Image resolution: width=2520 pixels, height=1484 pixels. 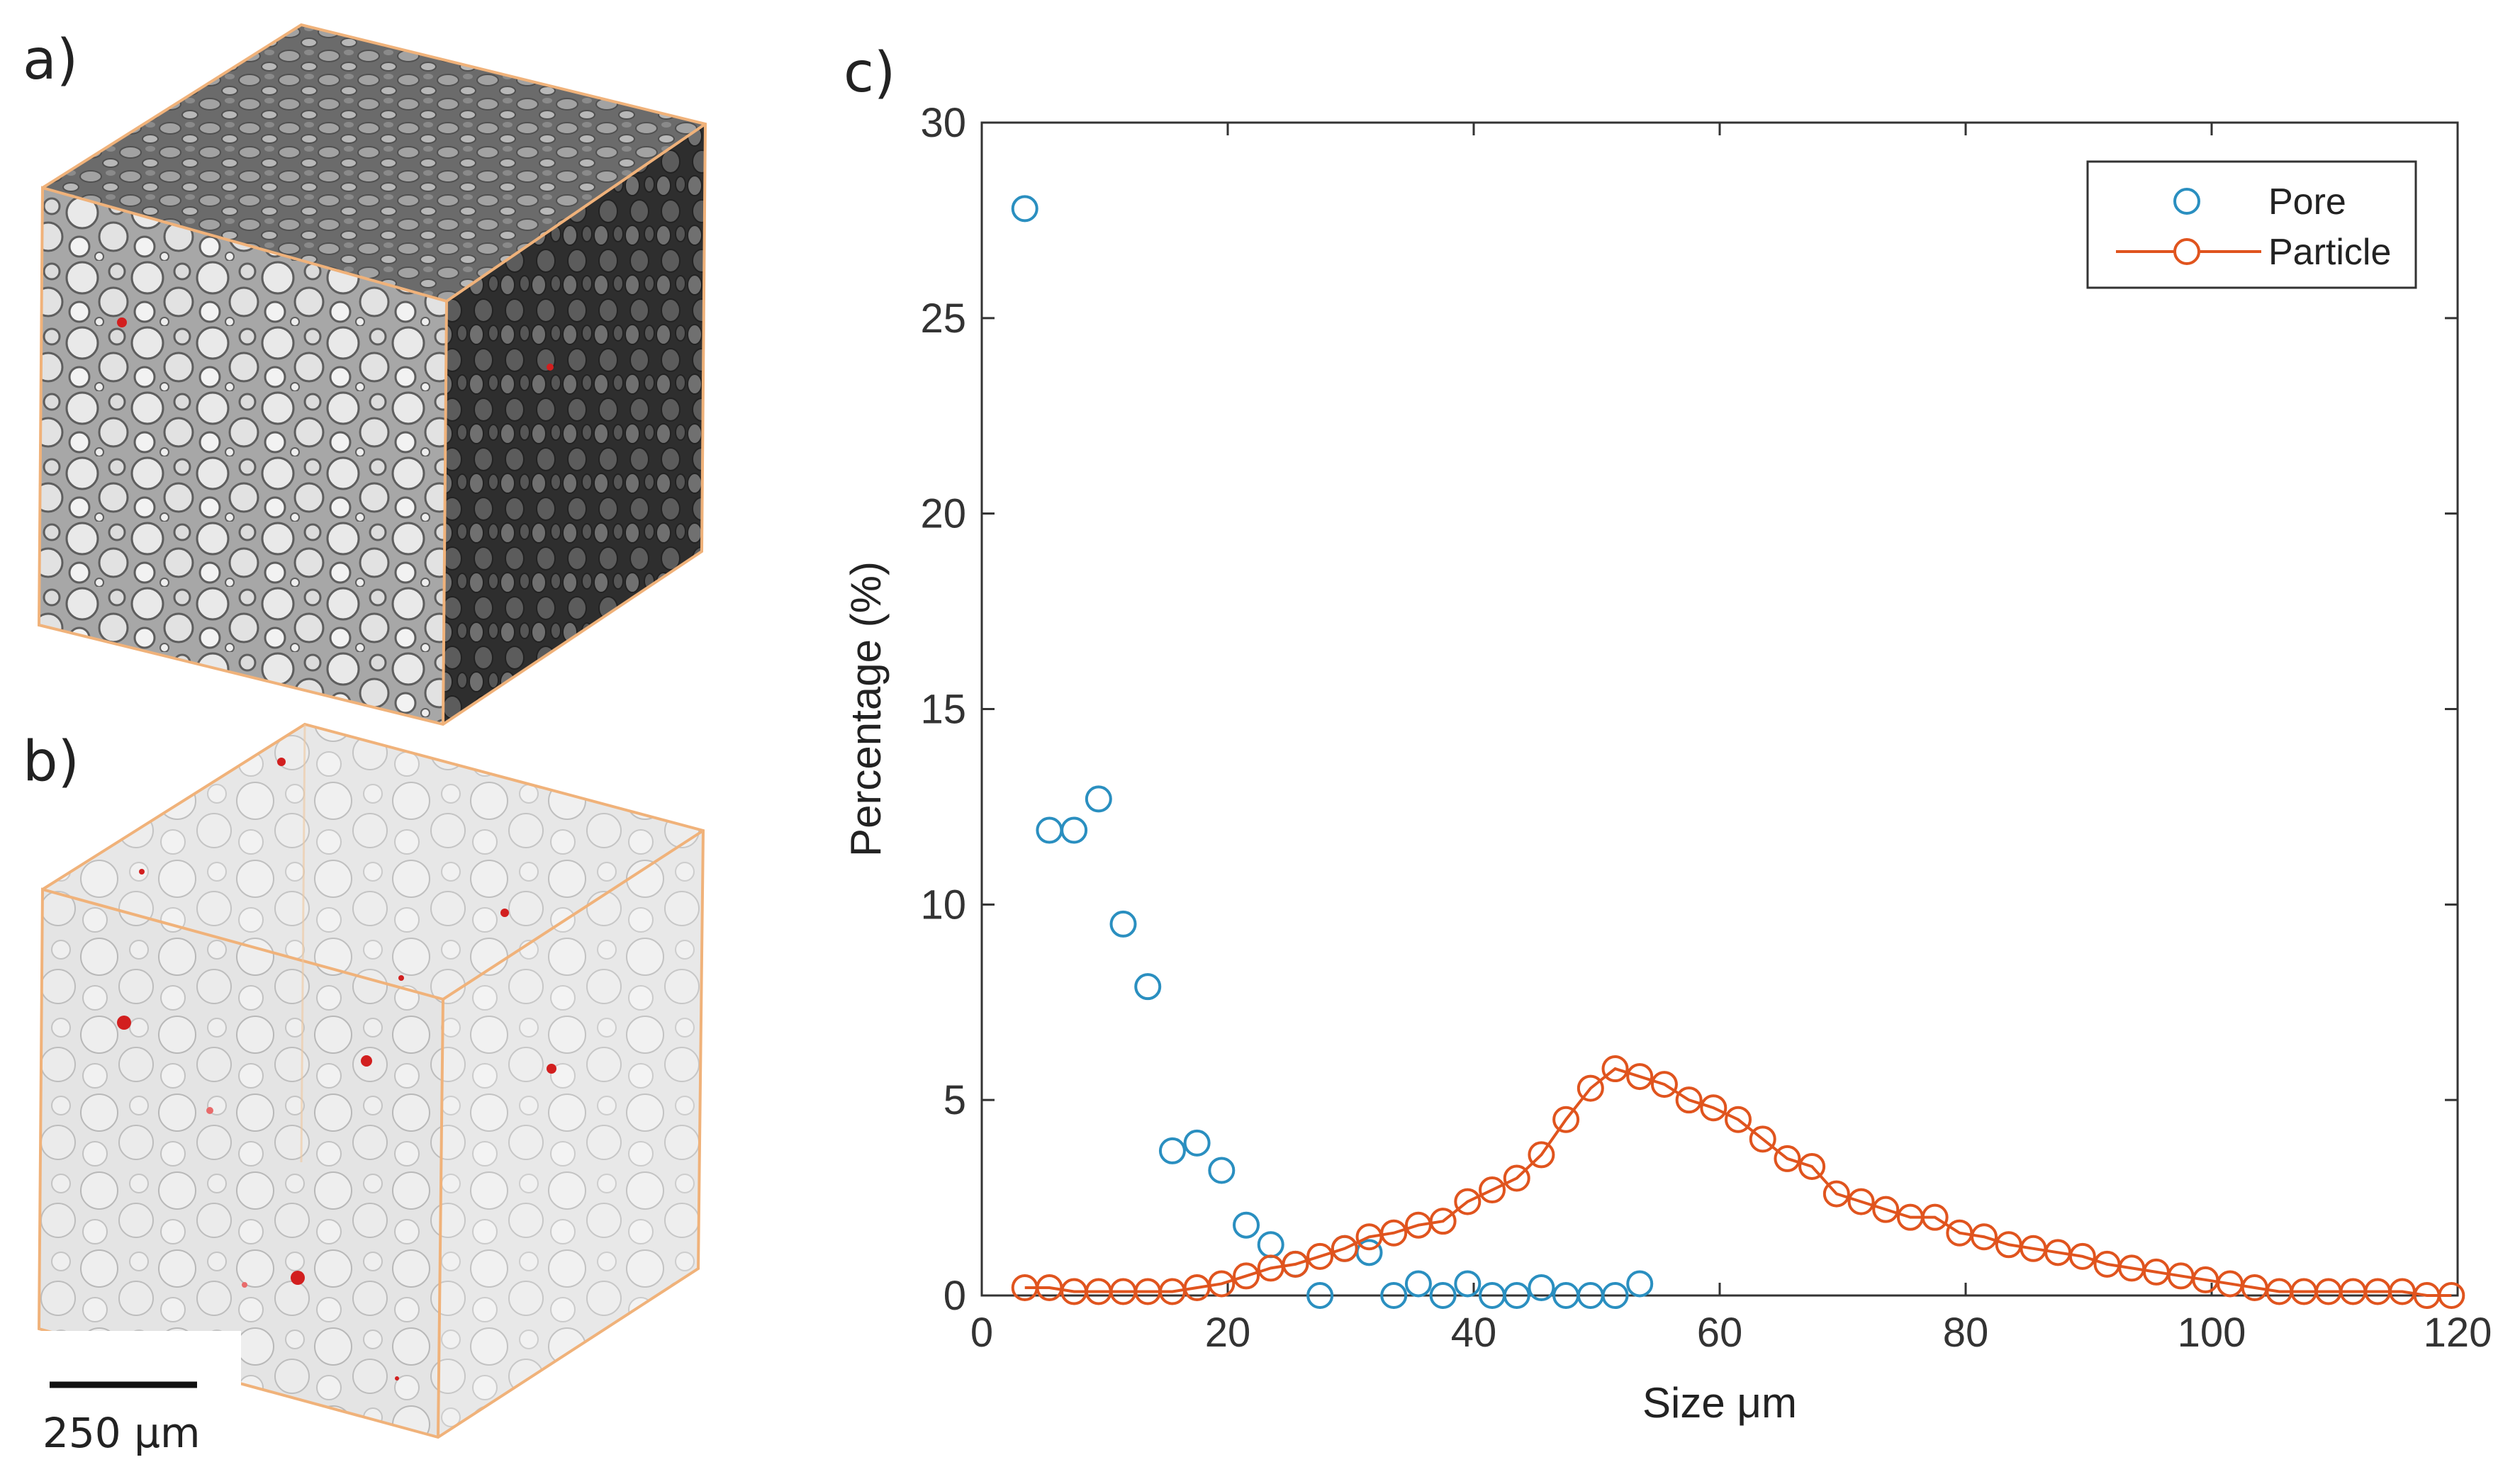 What do you see at coordinates (440, 1218) in the screenshot?
I see `translucent-front-edge` at bounding box center [440, 1218].